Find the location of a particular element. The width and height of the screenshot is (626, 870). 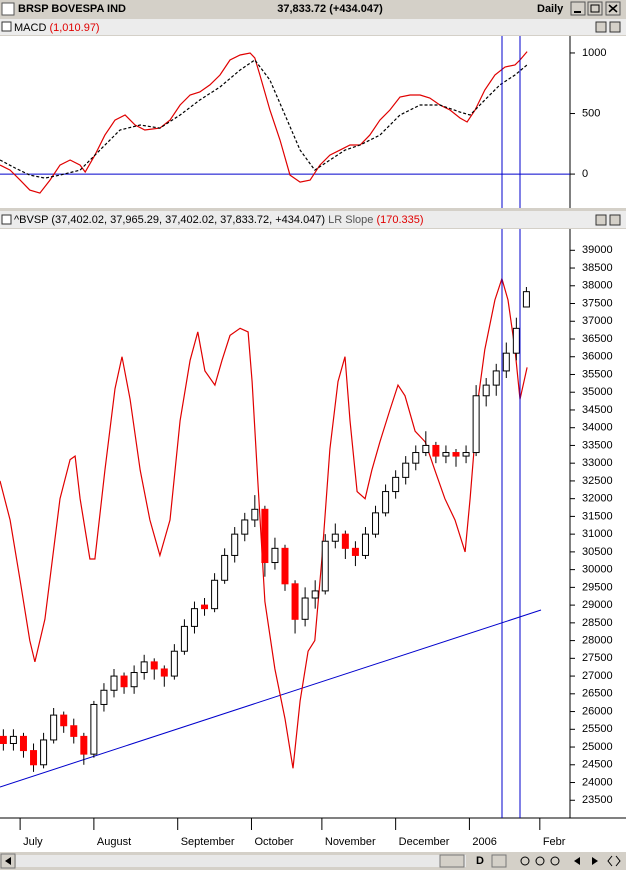

indicator-name: MACD is located at coordinates (30, 28).